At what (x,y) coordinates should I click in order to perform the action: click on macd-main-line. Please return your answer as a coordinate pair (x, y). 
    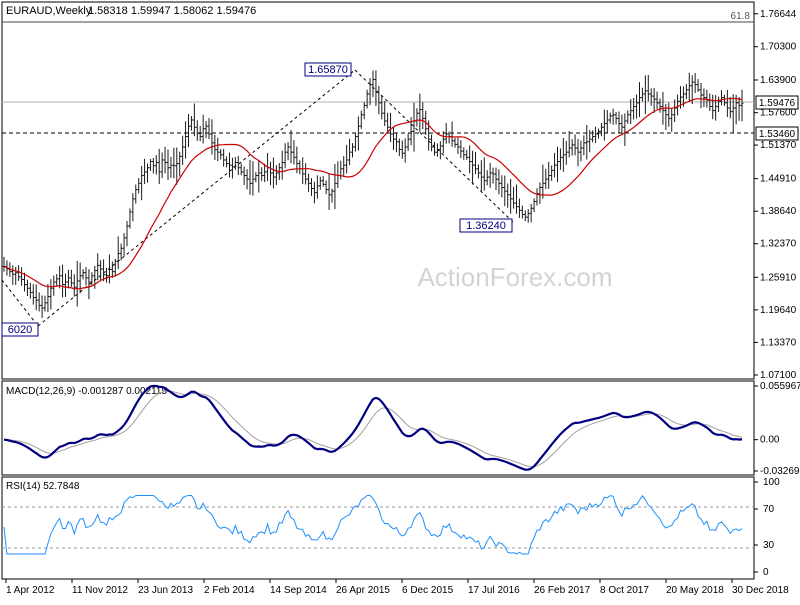
    Looking at the image, I should click on (373, 427).